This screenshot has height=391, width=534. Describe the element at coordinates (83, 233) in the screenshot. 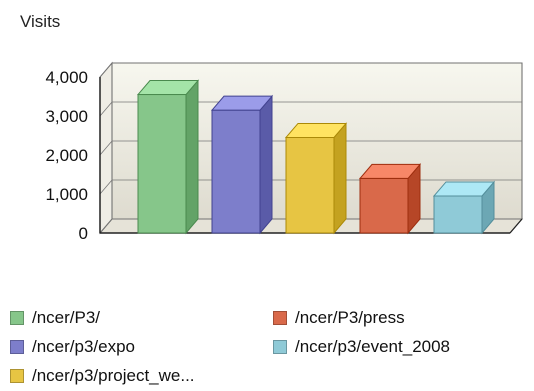

I see `y-tick-label-5: 0` at that location.